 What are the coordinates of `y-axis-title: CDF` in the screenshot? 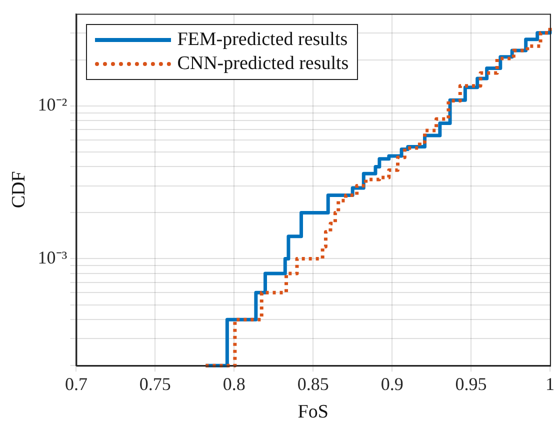 It's located at (19, 189).